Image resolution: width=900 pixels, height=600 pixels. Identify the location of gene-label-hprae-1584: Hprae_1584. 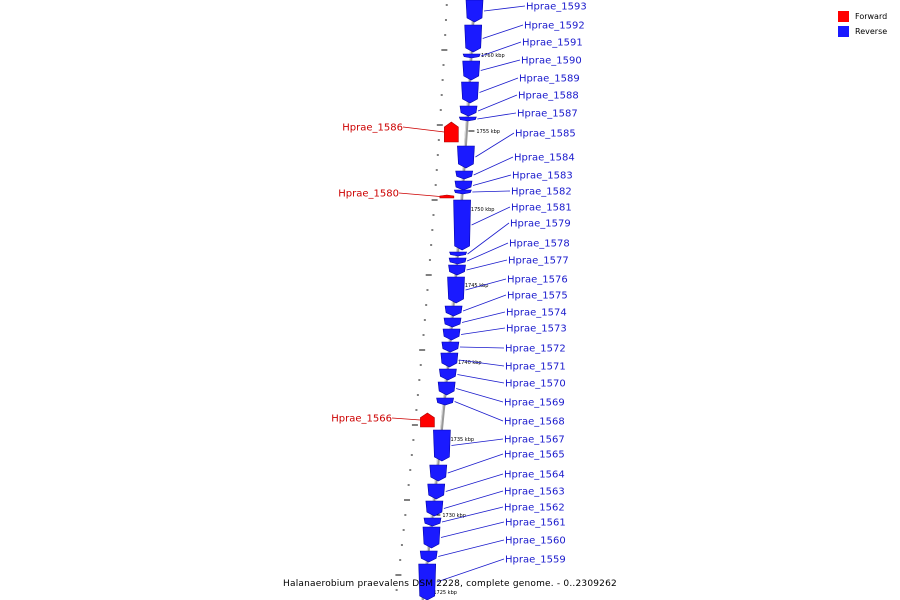
(544, 158).